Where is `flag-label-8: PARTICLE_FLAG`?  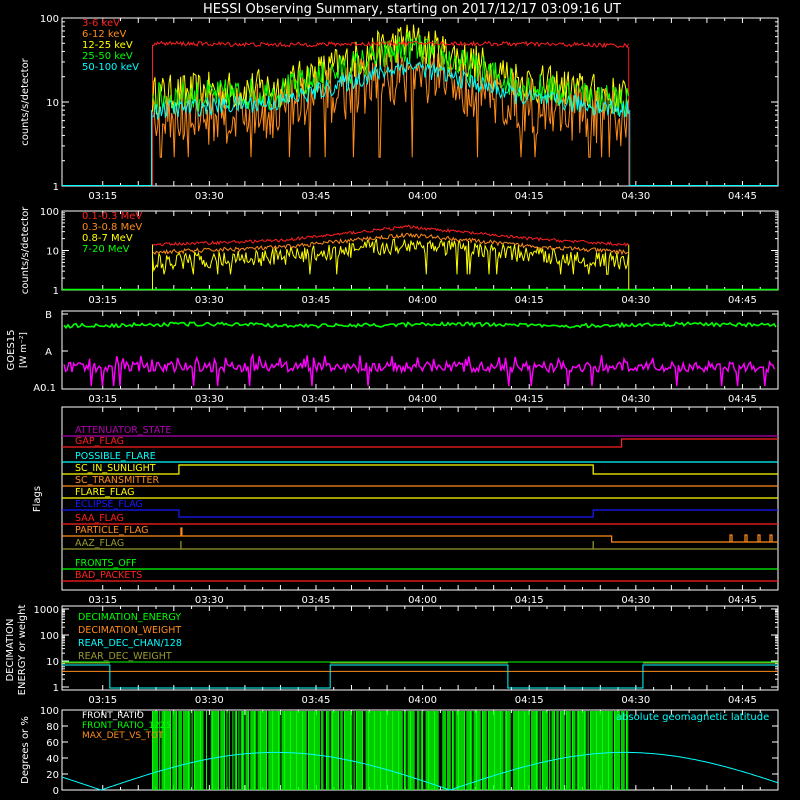 flag-label-8: PARTICLE_FLAG is located at coordinates (111, 530).